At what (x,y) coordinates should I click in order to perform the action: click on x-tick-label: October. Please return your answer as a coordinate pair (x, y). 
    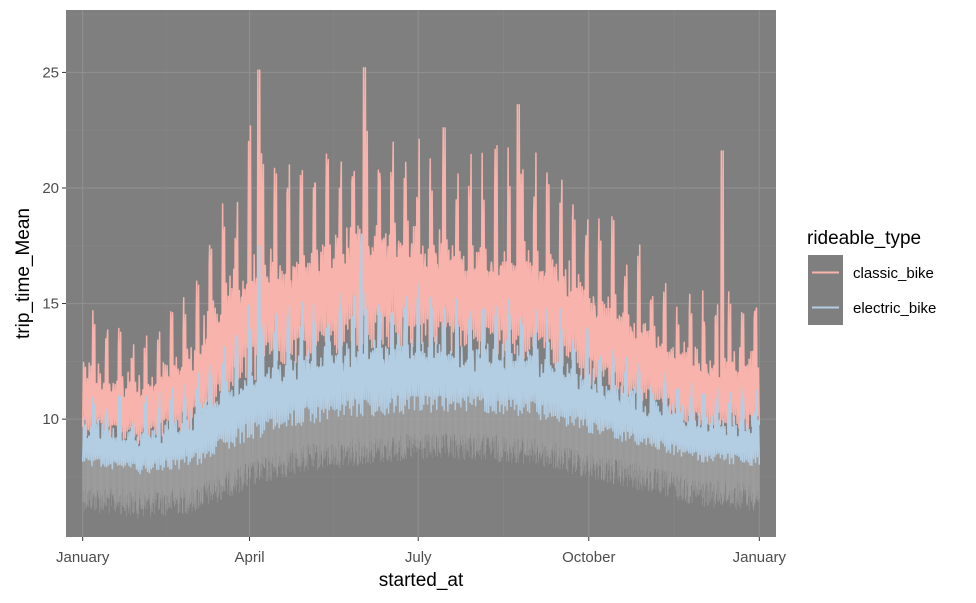
    Looking at the image, I should click on (588, 557).